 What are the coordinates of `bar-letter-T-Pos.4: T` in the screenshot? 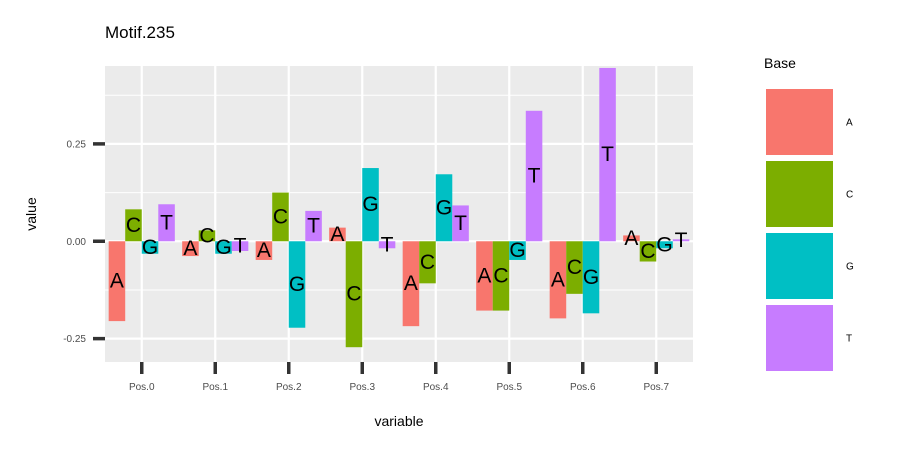 It's located at (460, 223).